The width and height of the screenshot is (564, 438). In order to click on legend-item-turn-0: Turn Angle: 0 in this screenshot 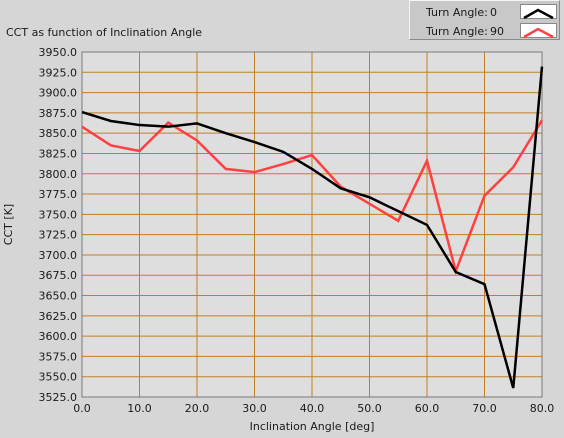, I will do `click(485, 11)`.